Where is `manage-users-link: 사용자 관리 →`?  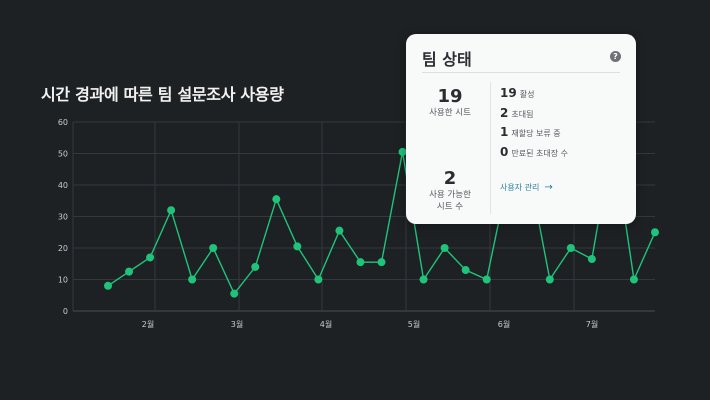 manage-users-link: 사용자 관리 → is located at coordinates (526, 187).